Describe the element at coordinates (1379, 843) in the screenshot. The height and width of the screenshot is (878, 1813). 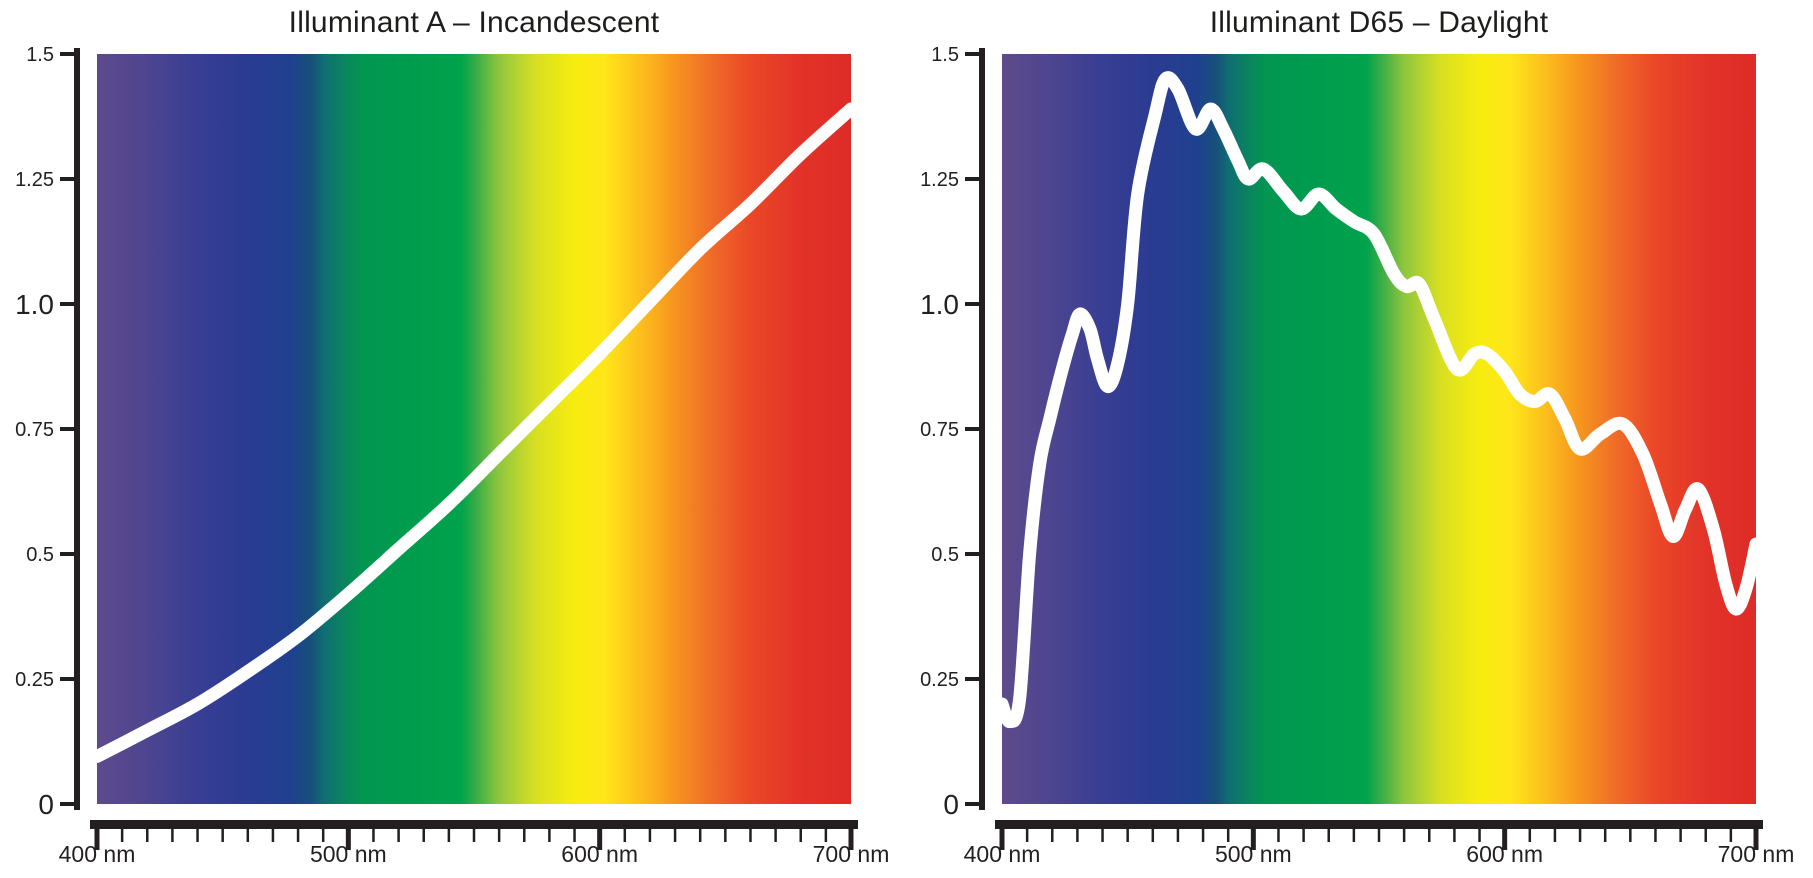
I see `x-axis: 400 nm 500 nm 600 nm 700 nm` at that location.